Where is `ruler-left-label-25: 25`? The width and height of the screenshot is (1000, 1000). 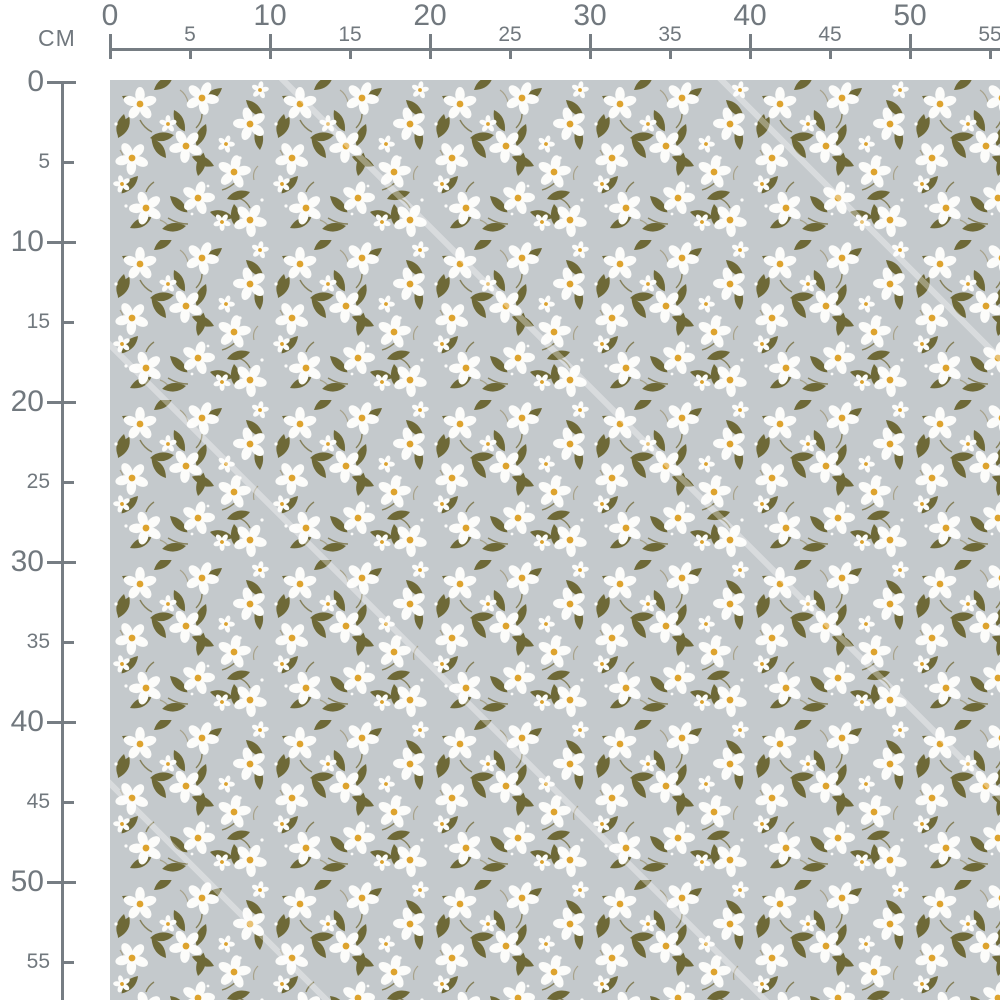
ruler-left-label-25: 25 is located at coordinates (38, 481).